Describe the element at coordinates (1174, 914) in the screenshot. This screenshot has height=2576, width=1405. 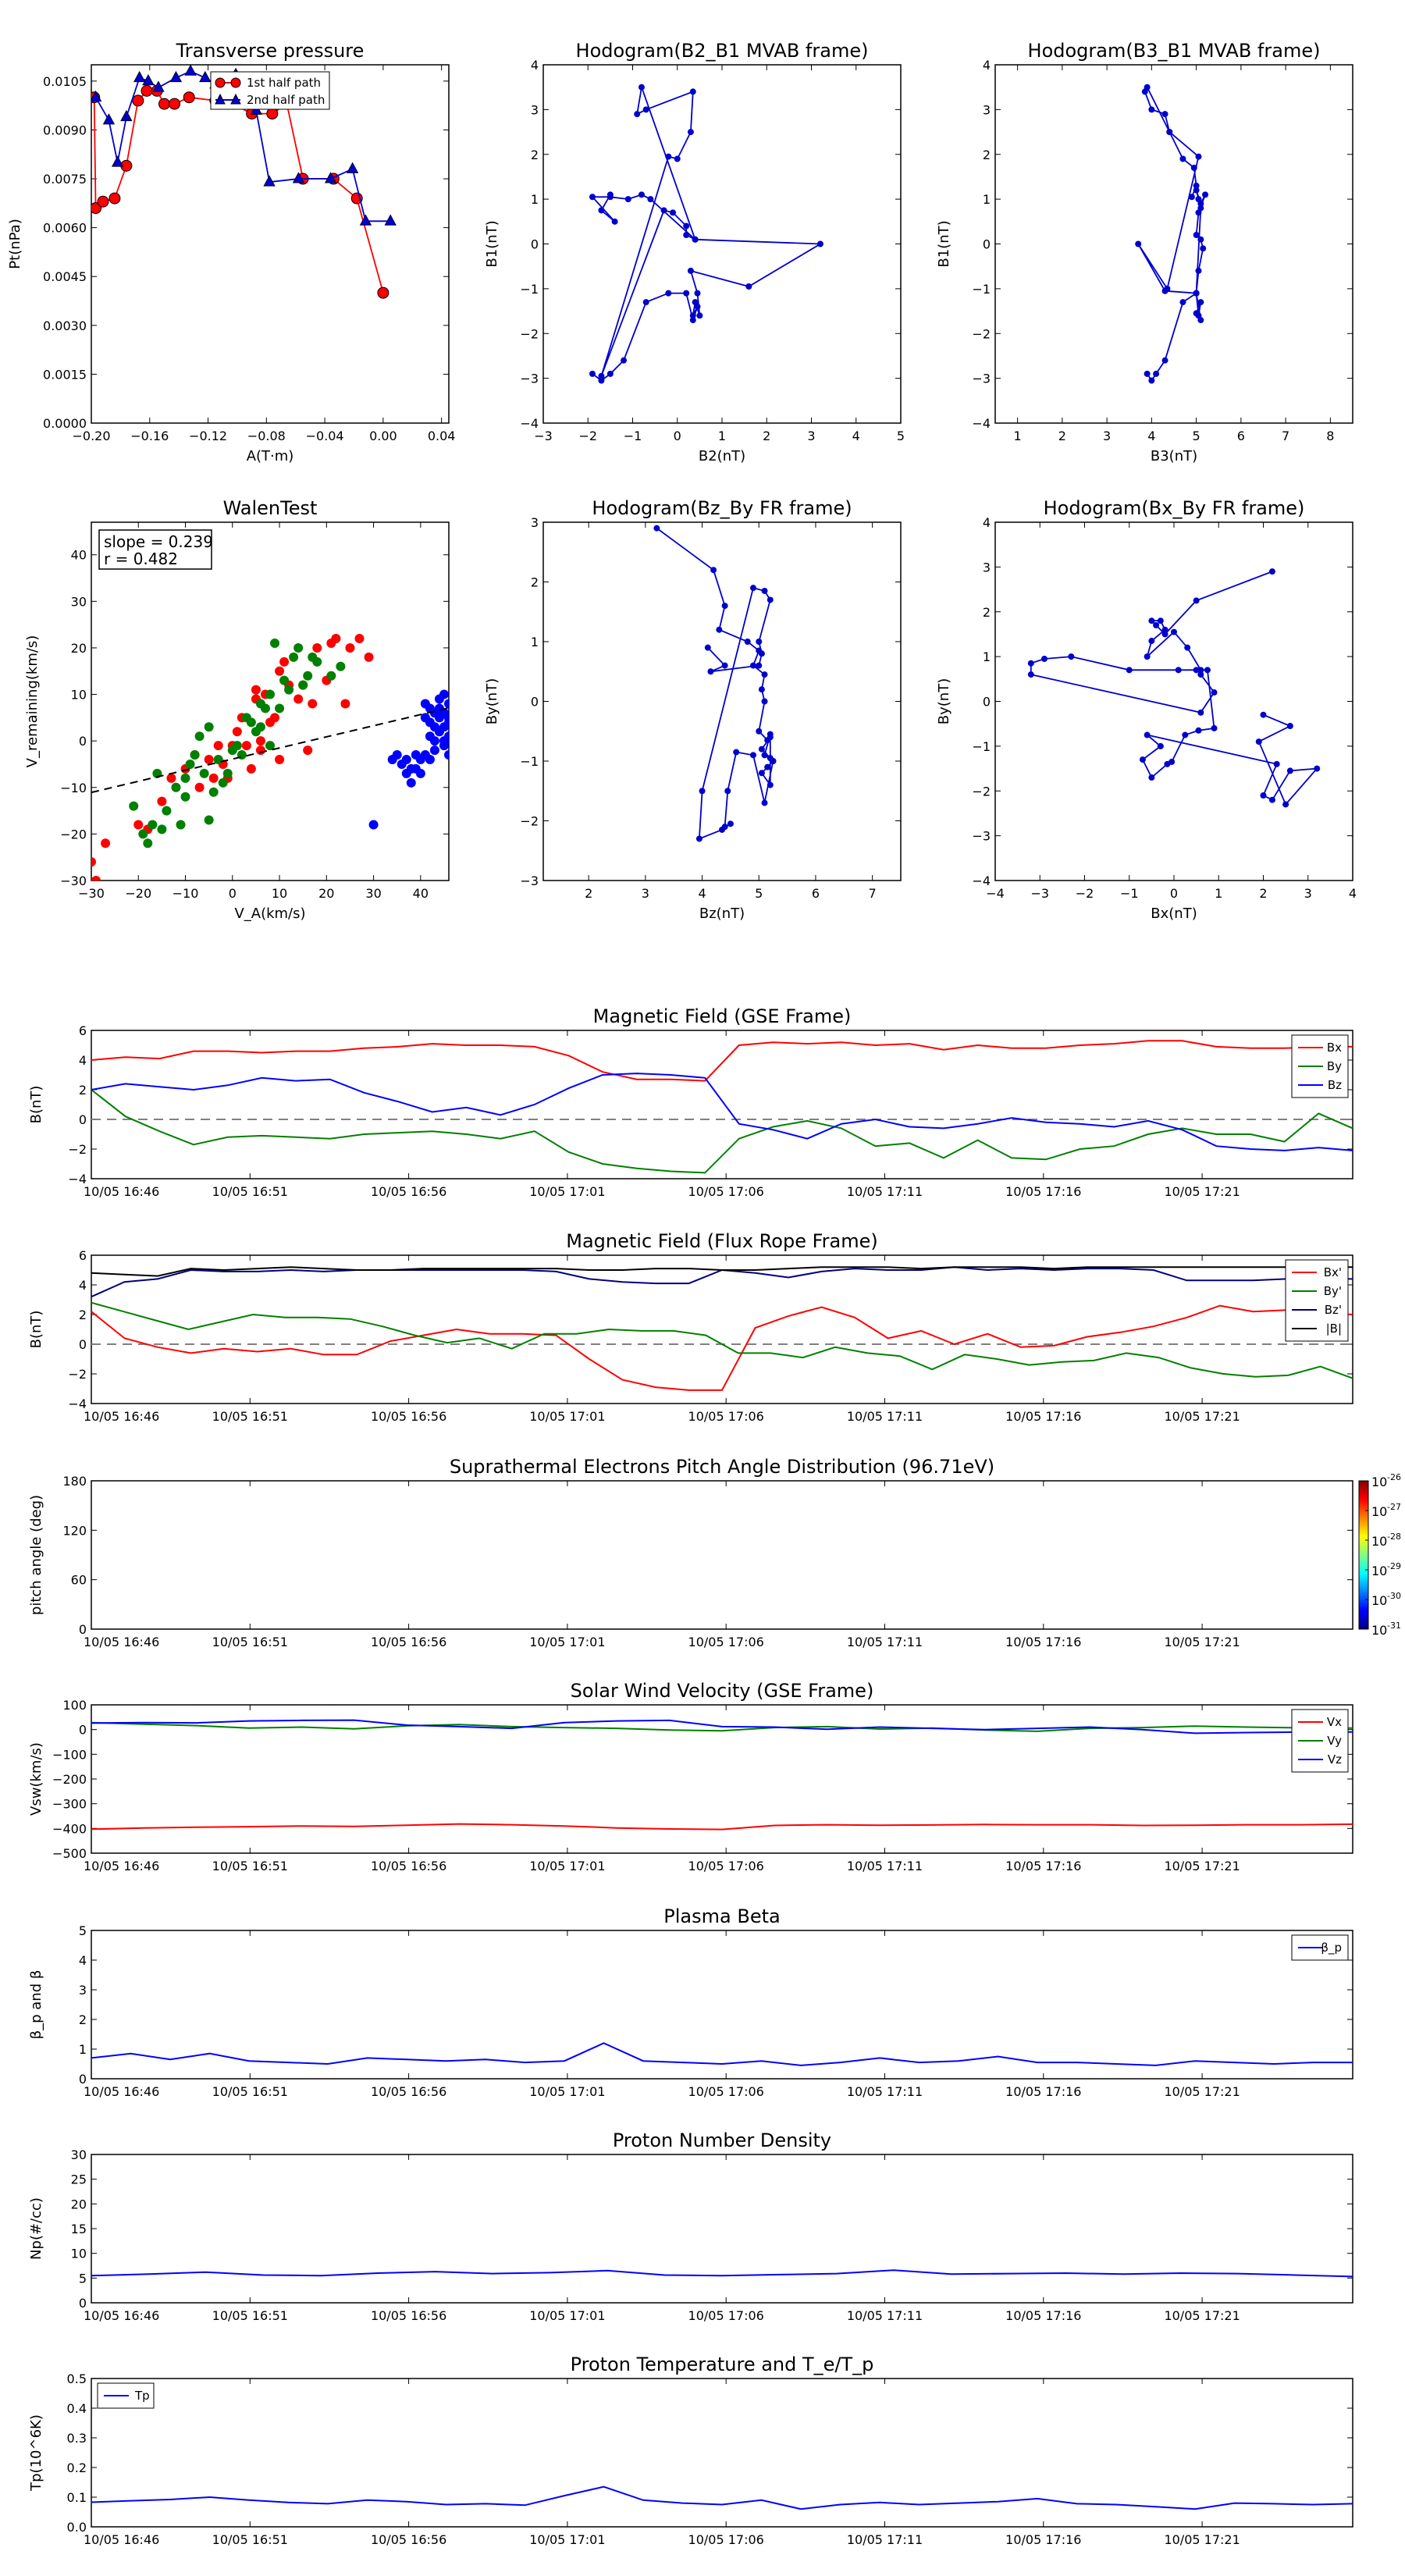
I see `x-axis-label: Bx(nT)` at that location.